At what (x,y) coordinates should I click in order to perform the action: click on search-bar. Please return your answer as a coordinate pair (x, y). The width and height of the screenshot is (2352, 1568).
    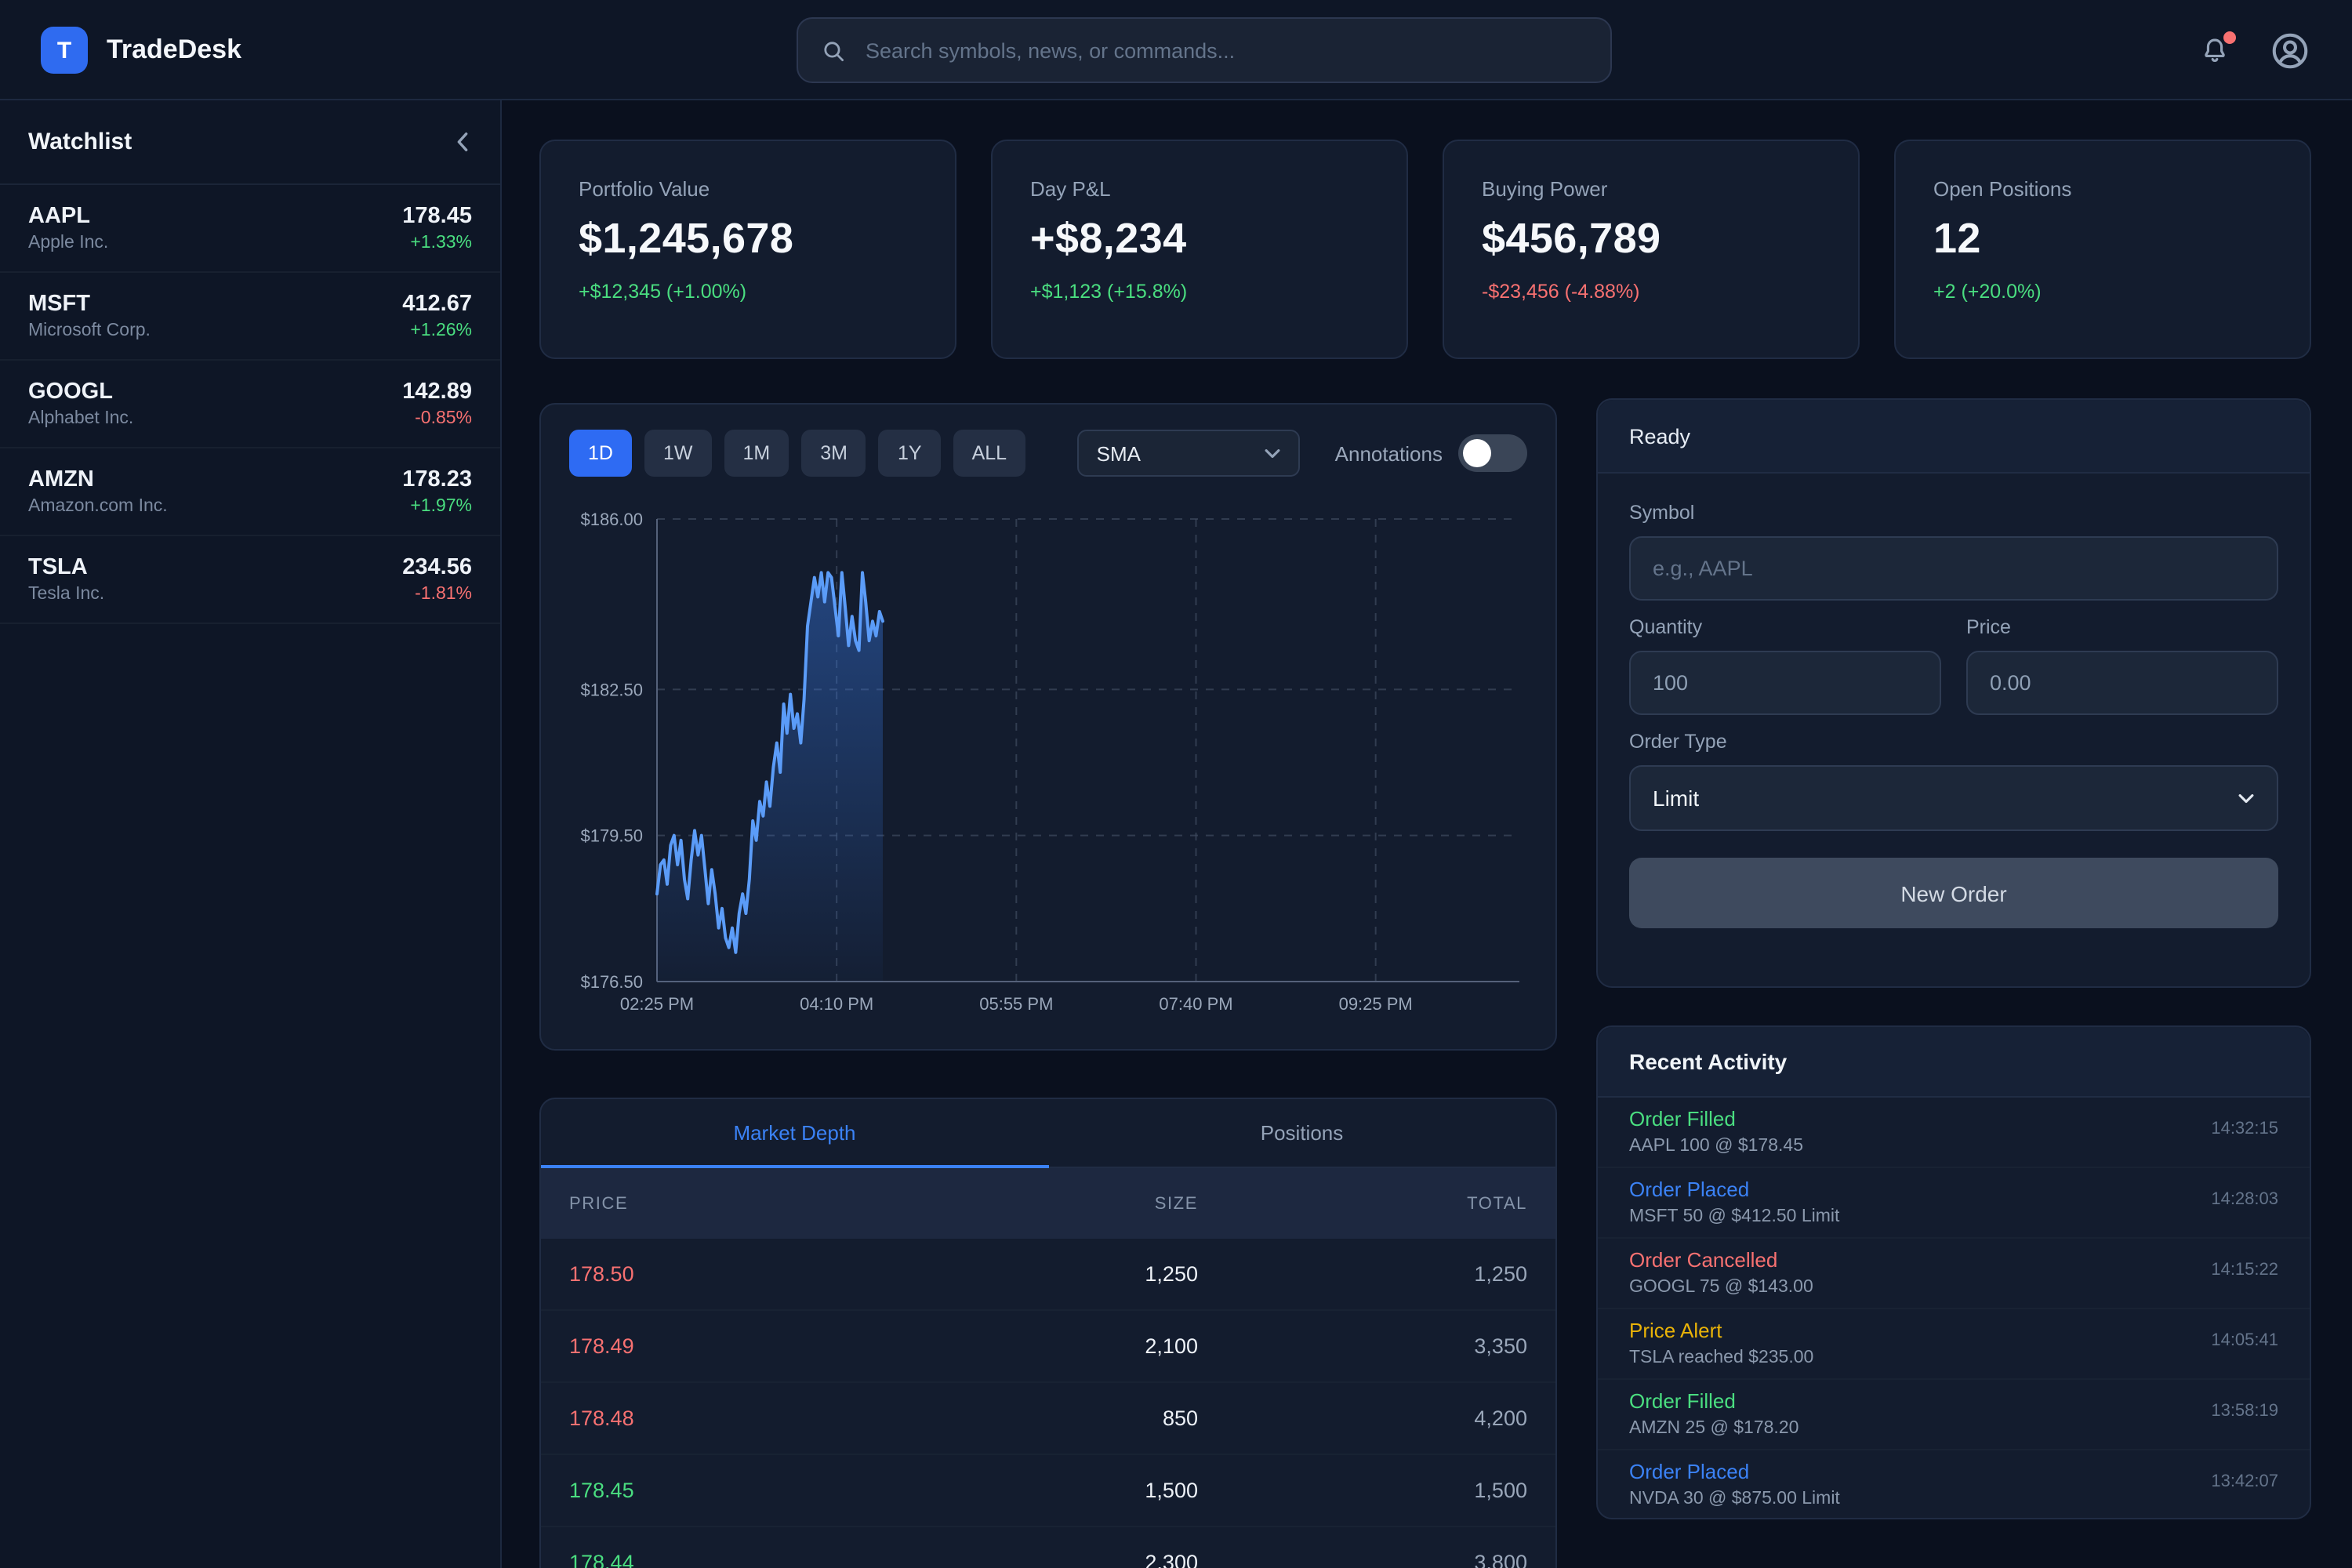
    Looking at the image, I should click on (1204, 50).